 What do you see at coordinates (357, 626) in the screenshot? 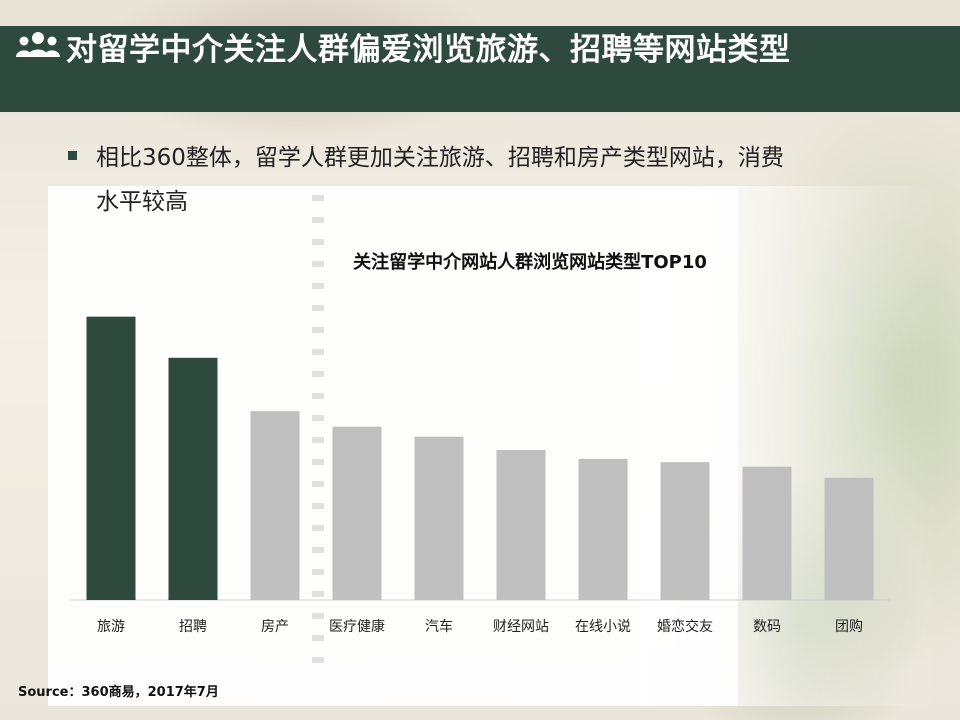
I see `x-tick-label: 医疗健康` at bounding box center [357, 626].